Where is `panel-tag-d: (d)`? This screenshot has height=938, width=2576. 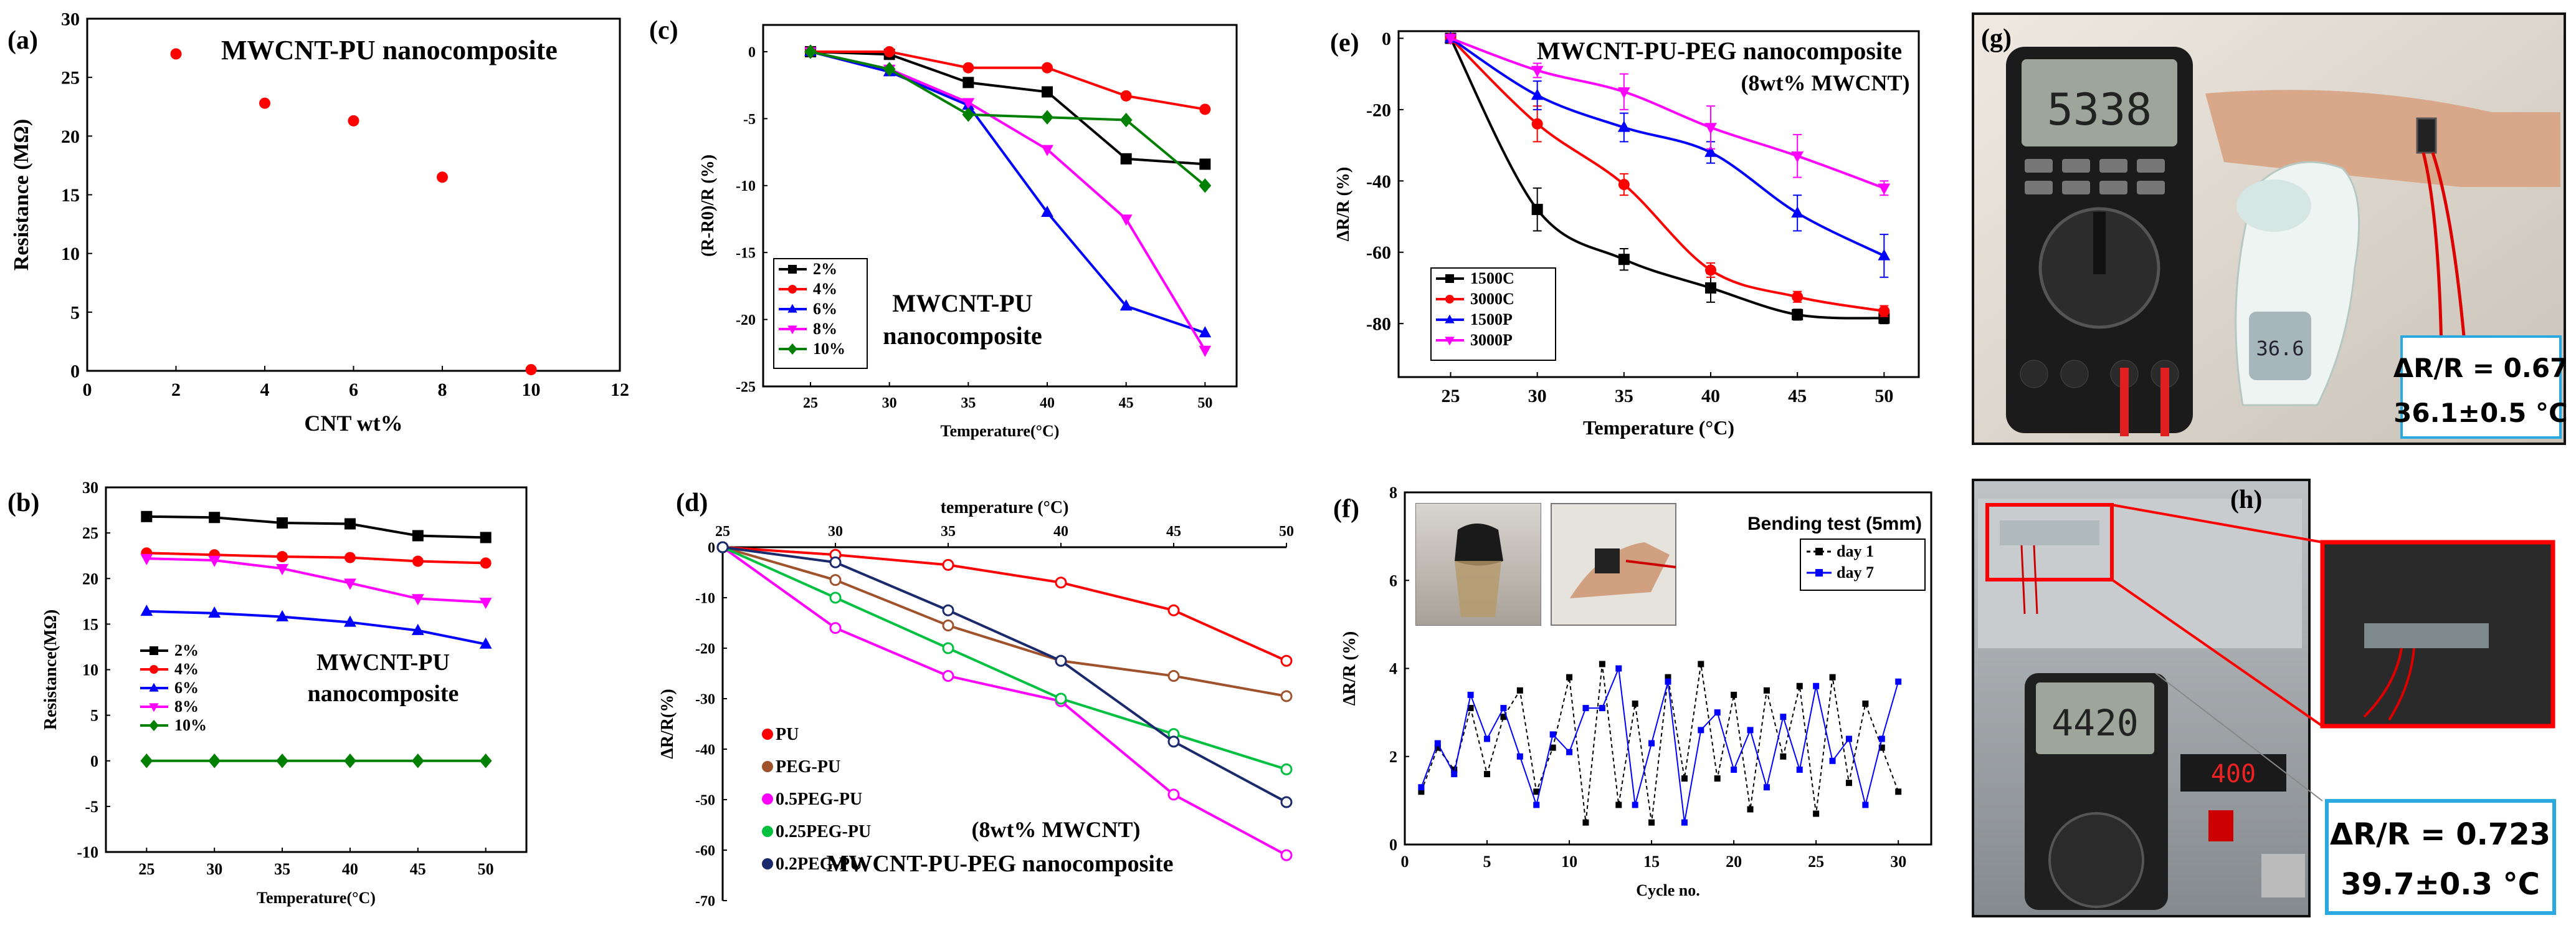 panel-tag-d: (d) is located at coordinates (692, 503).